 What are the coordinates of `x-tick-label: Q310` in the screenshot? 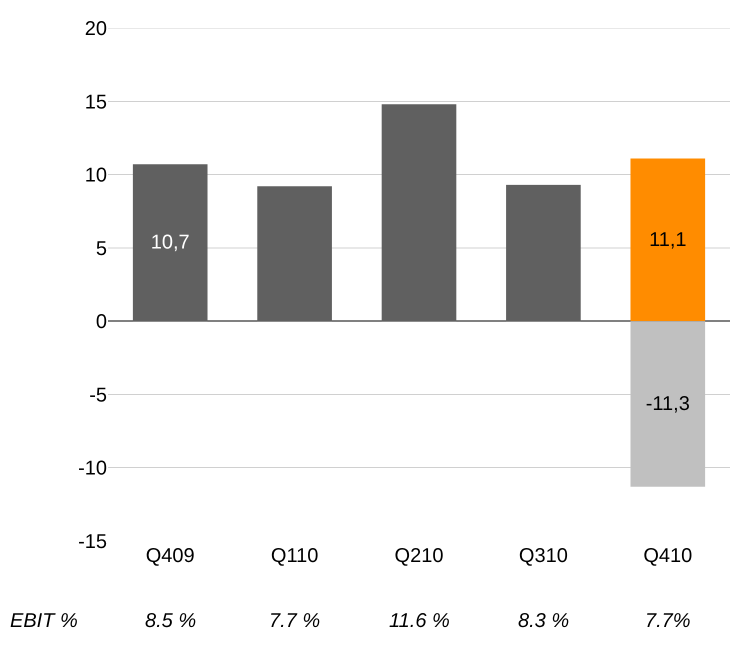 It's located at (543, 556).